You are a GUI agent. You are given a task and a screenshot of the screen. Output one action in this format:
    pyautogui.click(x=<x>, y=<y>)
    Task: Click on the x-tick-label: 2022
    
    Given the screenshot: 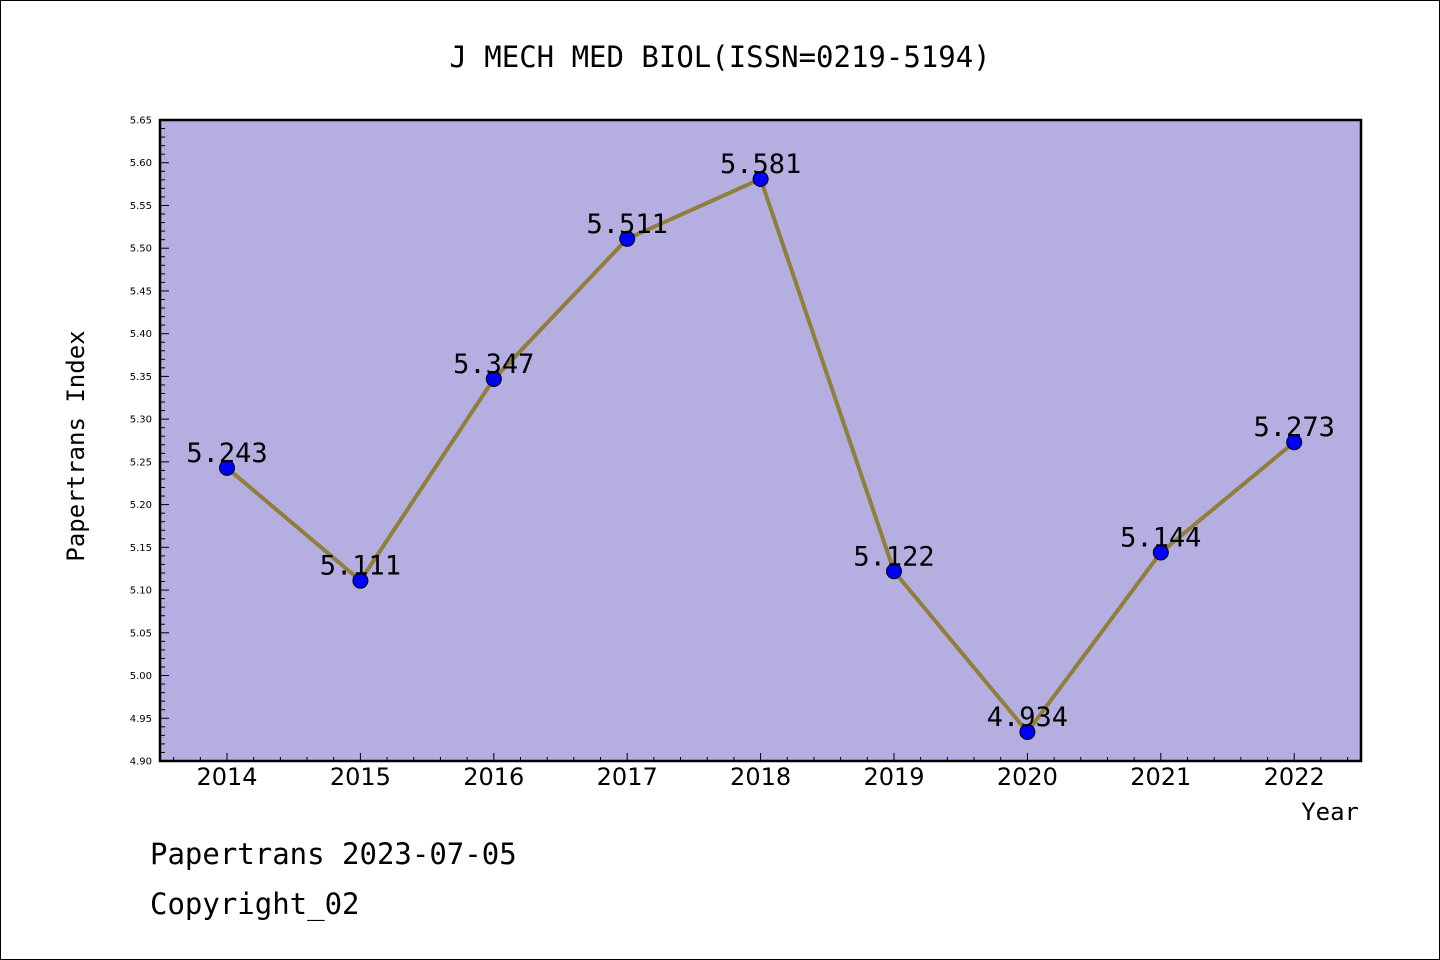 What is the action you would take?
    pyautogui.click(x=1294, y=777)
    